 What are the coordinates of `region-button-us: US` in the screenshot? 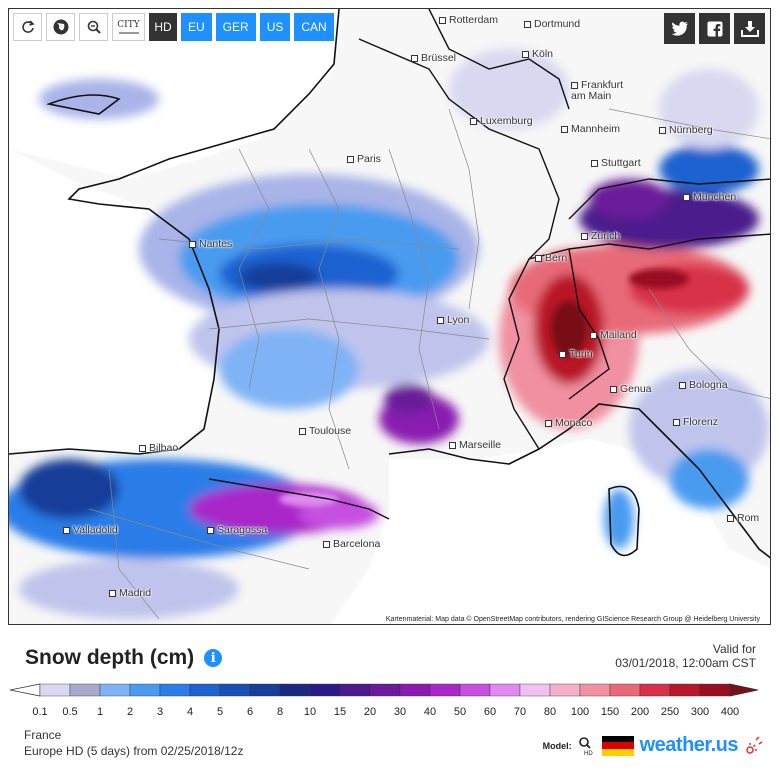 It's located at (275, 27).